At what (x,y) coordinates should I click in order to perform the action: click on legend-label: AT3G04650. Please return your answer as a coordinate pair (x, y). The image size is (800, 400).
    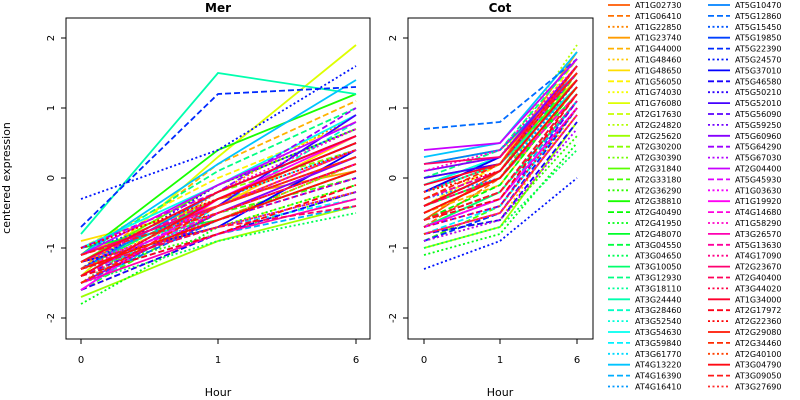
    Looking at the image, I should click on (658, 256).